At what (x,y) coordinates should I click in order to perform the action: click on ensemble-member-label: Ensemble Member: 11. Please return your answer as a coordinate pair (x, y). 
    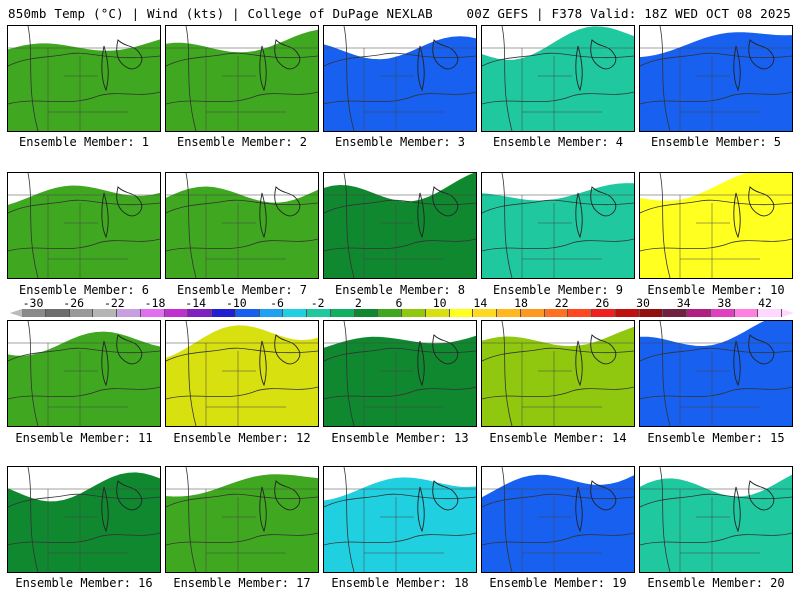
    Looking at the image, I should click on (84, 438).